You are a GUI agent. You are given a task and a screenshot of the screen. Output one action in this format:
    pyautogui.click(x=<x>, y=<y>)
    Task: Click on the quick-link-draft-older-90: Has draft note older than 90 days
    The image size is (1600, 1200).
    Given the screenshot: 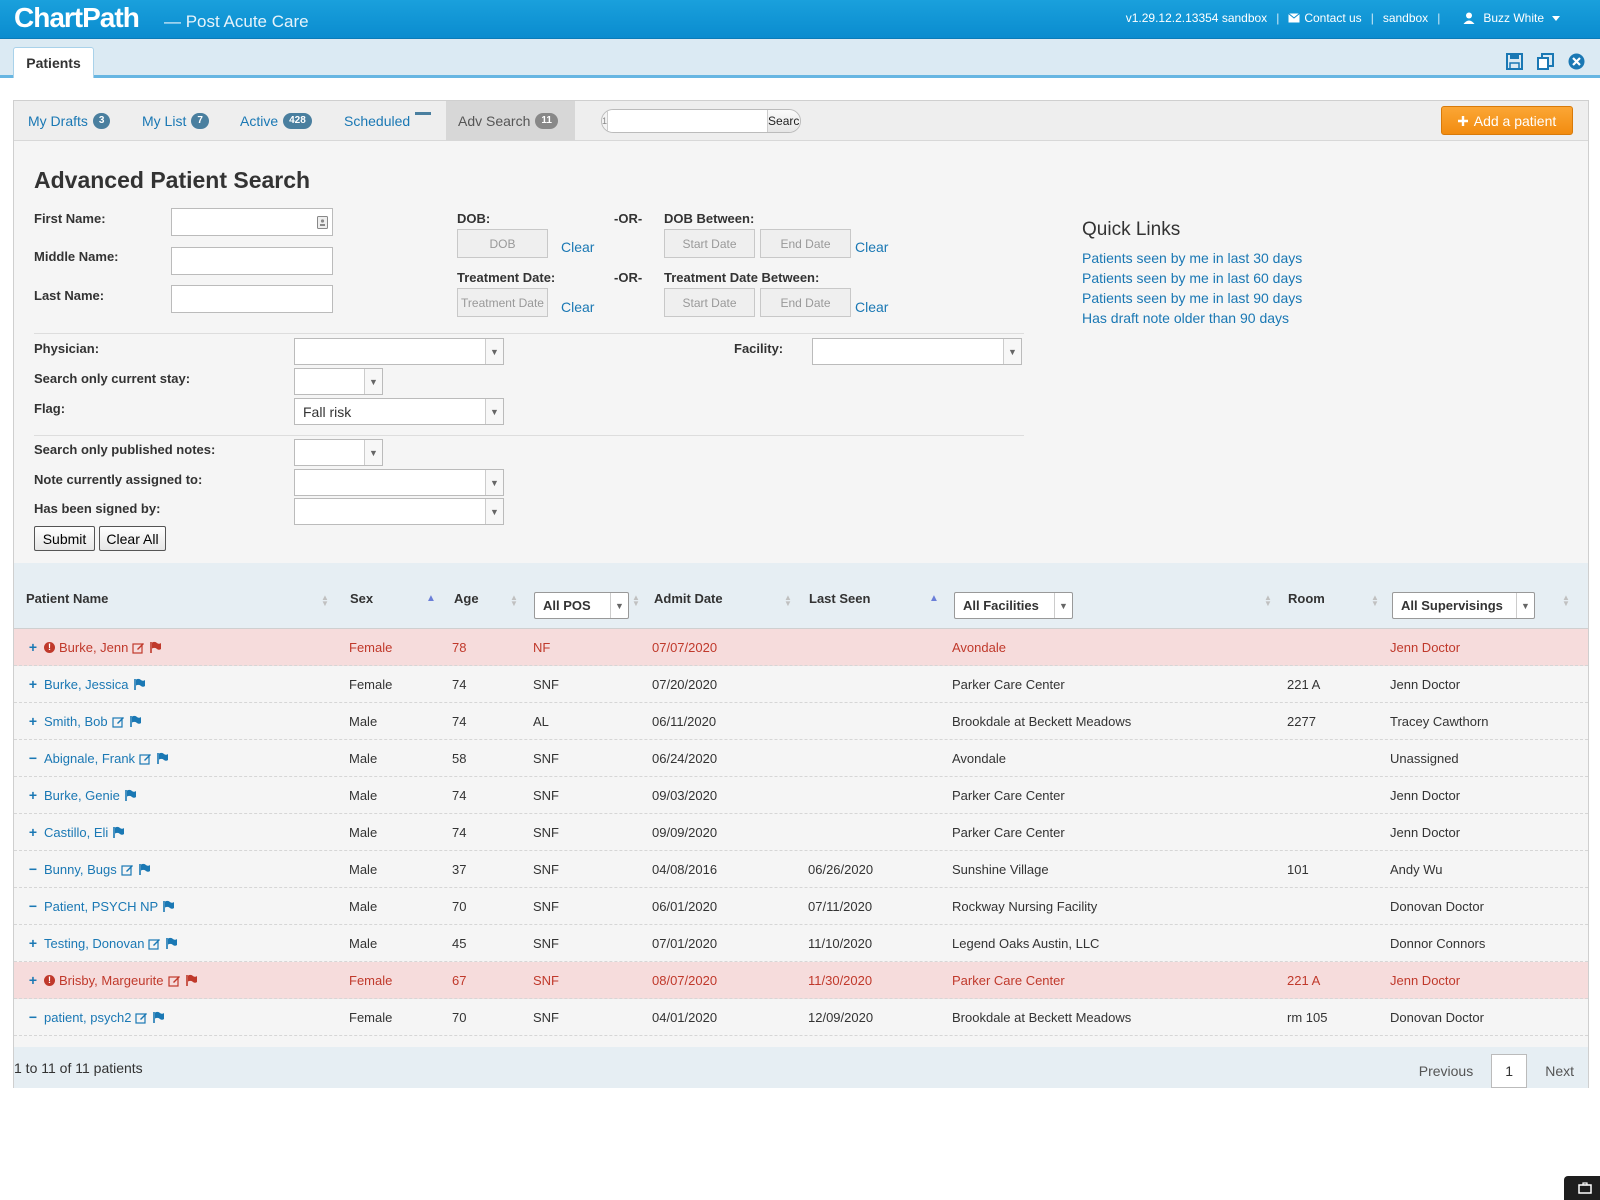 What is the action you would take?
    pyautogui.click(x=1186, y=318)
    